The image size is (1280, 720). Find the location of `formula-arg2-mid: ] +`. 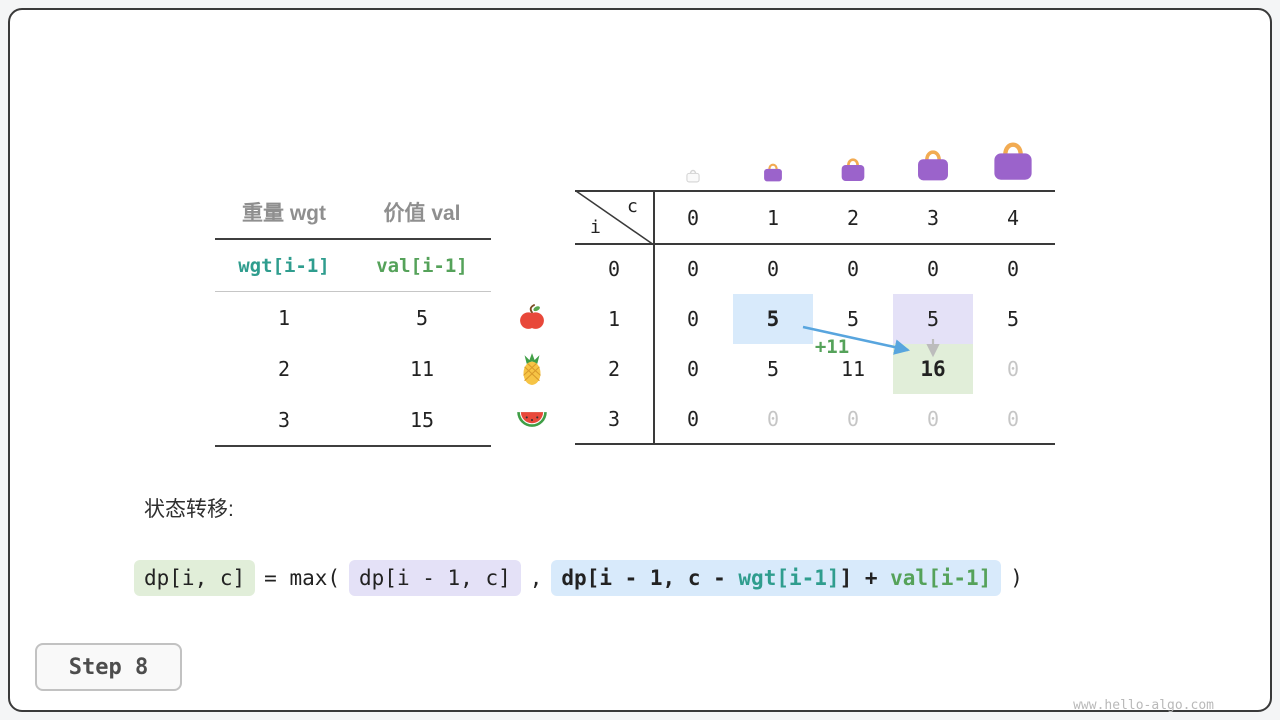

formula-arg2-mid: ] + is located at coordinates (865, 578).